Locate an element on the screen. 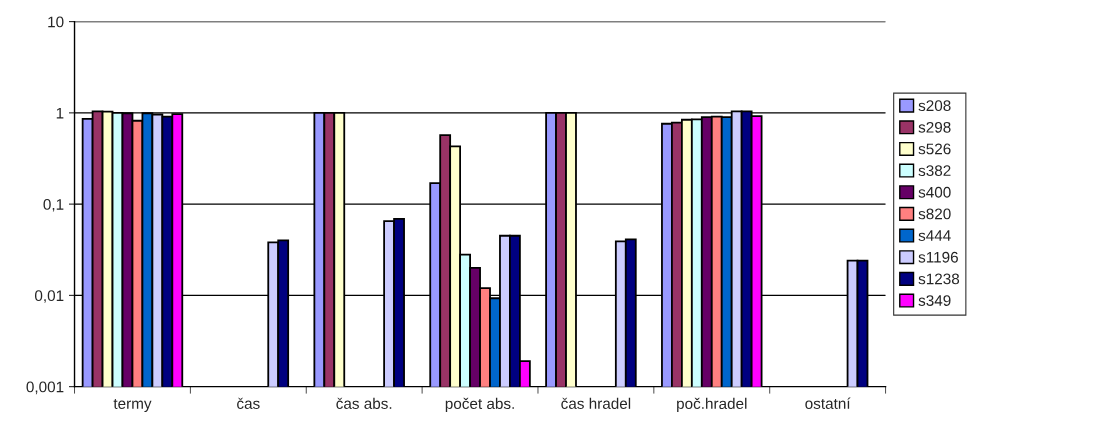  legend-label: s526 is located at coordinates (934, 149).